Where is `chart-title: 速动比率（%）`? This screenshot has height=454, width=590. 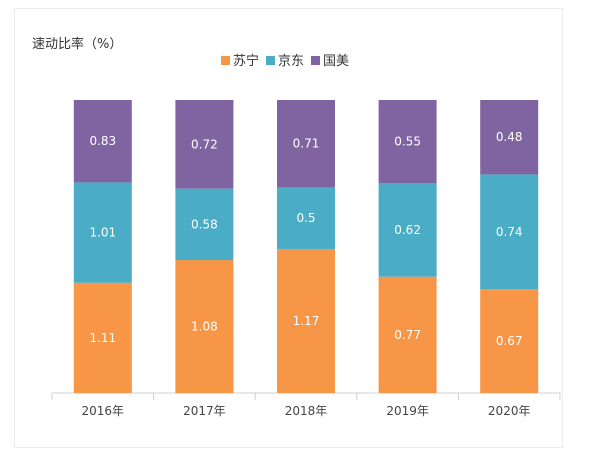 chart-title: 速动比率（%） is located at coordinates (77, 44).